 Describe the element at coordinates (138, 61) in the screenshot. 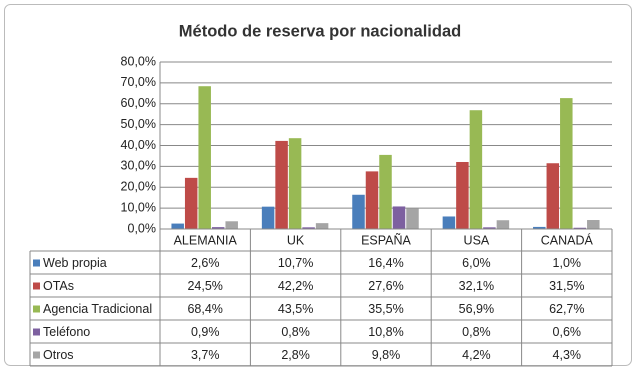

I see `y-tick-label: 80,0%` at that location.